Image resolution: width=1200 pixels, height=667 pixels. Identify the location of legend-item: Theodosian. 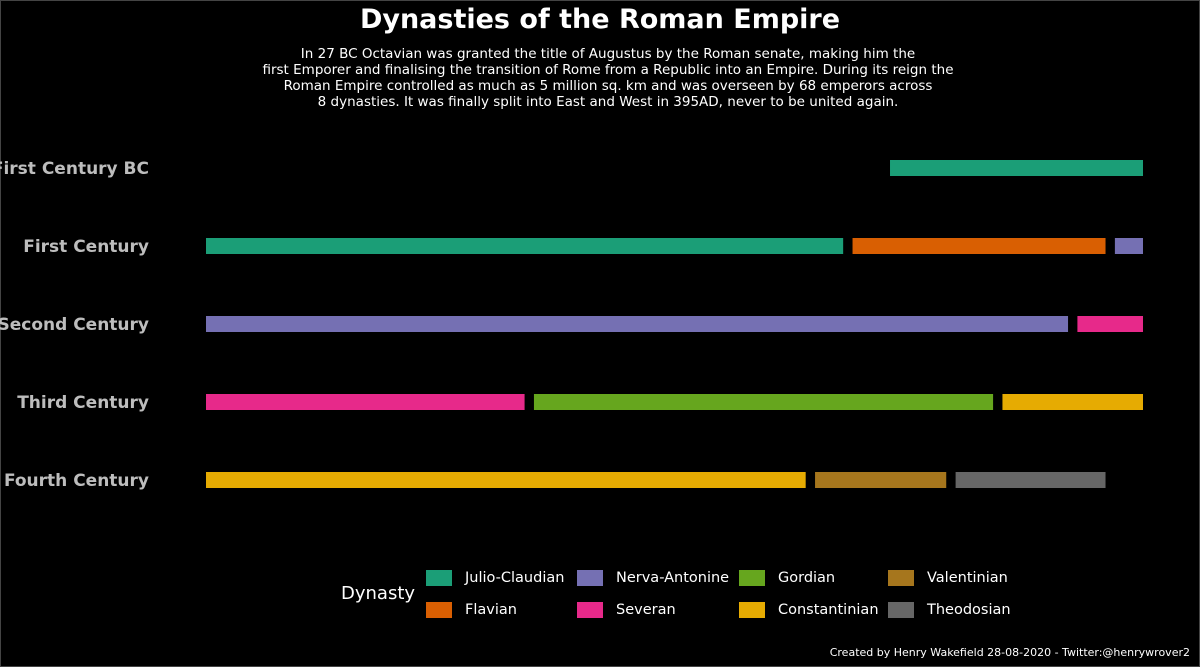
(949, 610).